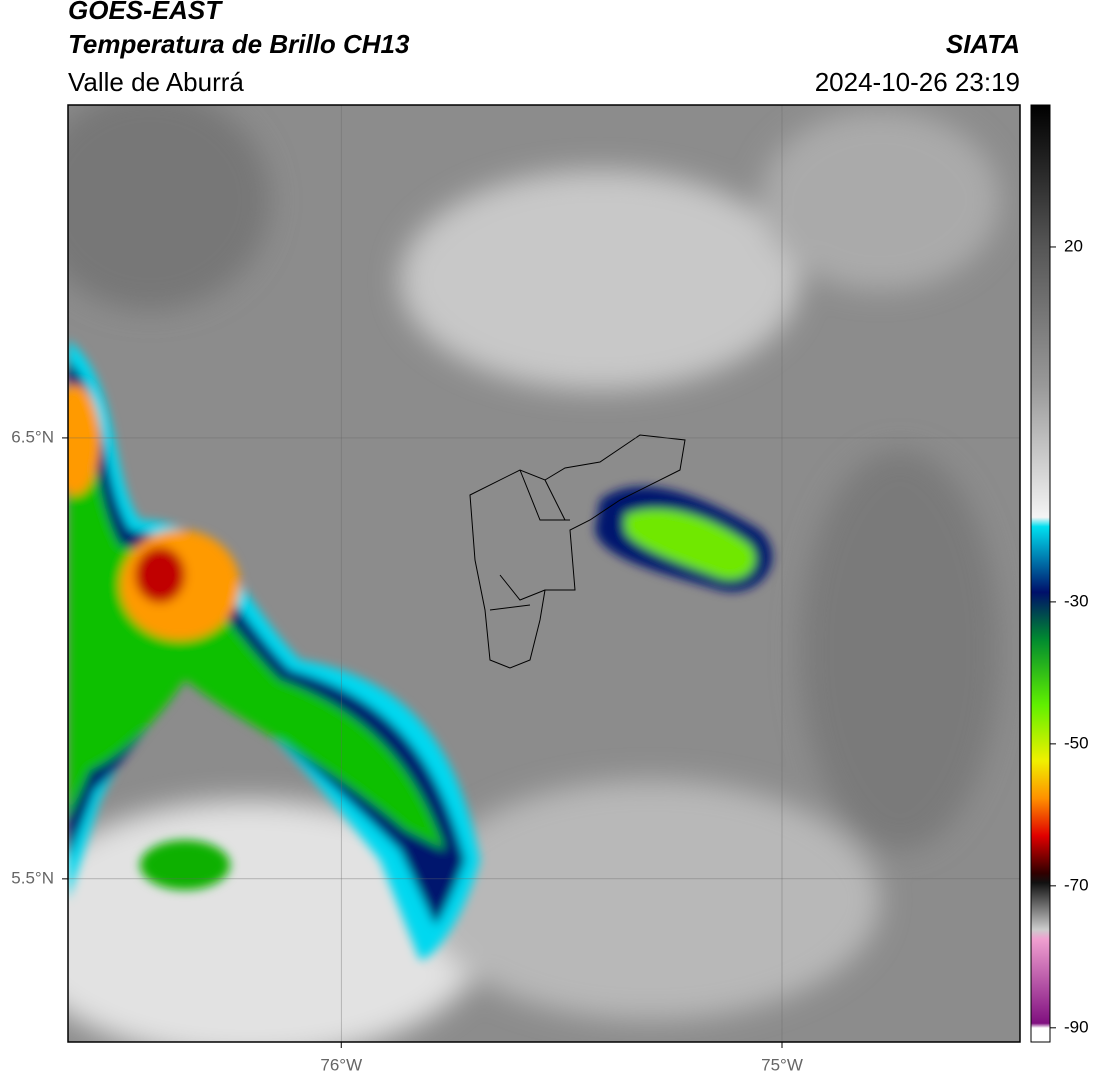  I want to click on colorbar, so click(1040, 573).